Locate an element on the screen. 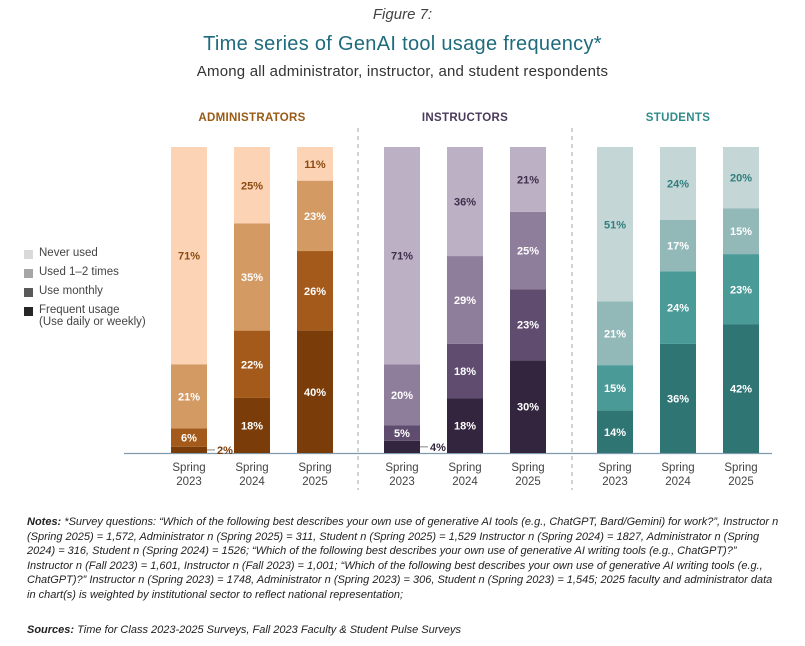  legend-label: Use monthly is located at coordinates (71, 291).